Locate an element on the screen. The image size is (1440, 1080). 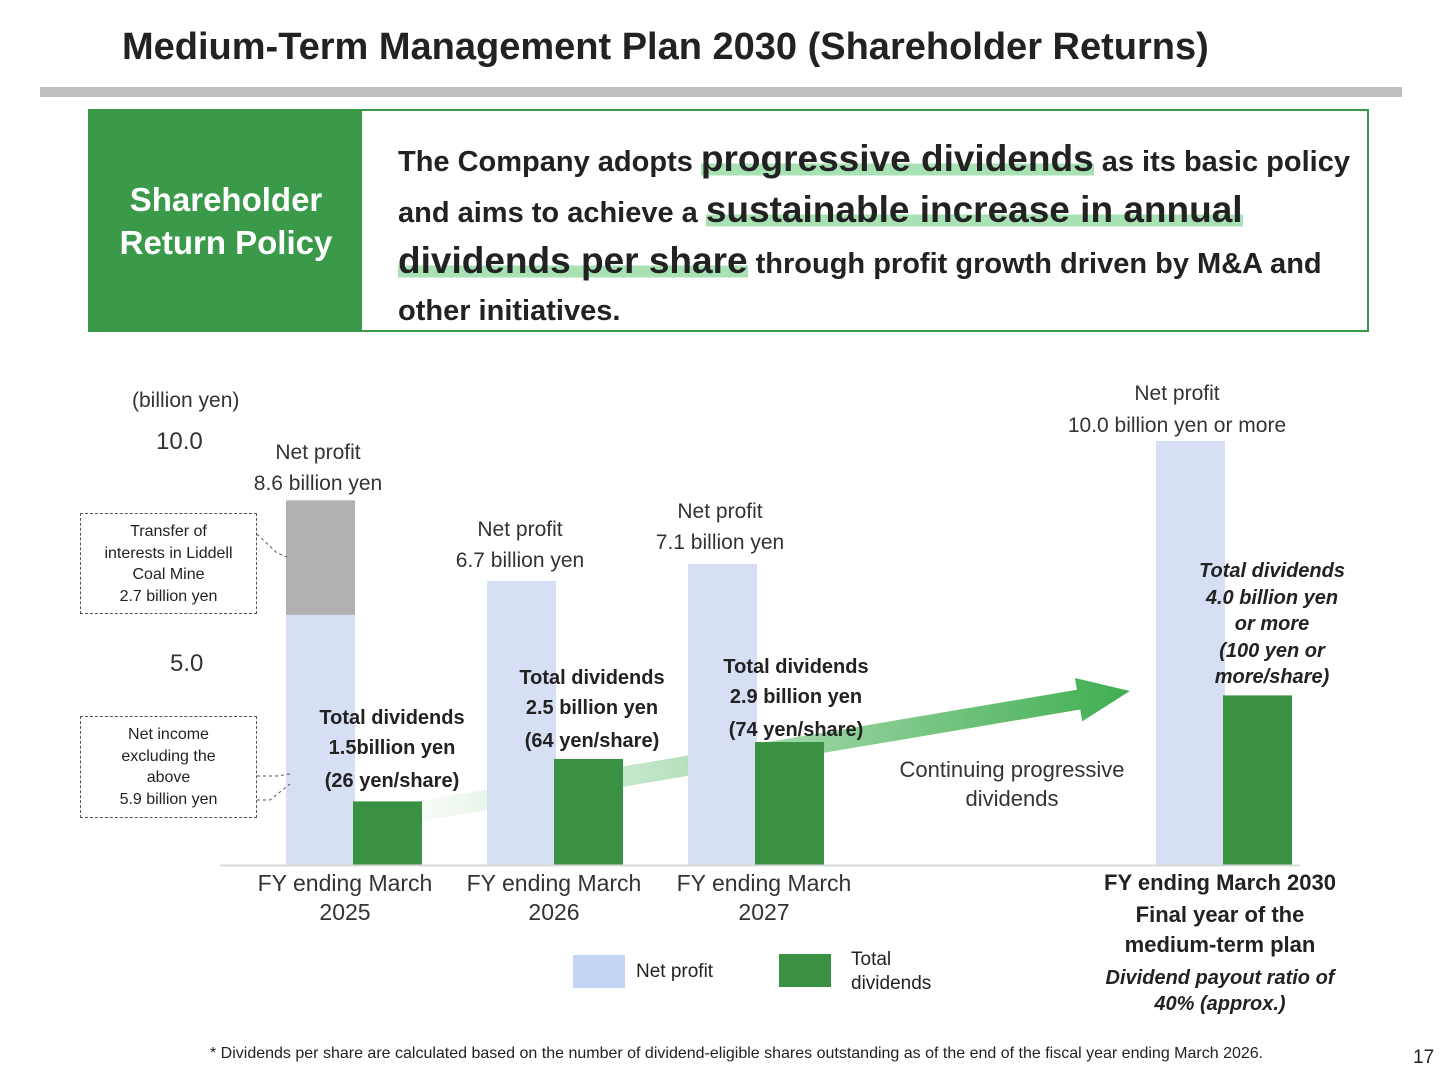
page-number: 17 is located at coordinates (1424, 1057).